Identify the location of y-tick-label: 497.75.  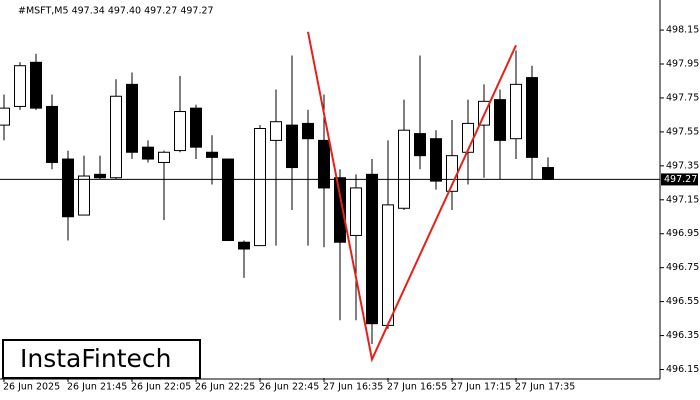
(682, 97).